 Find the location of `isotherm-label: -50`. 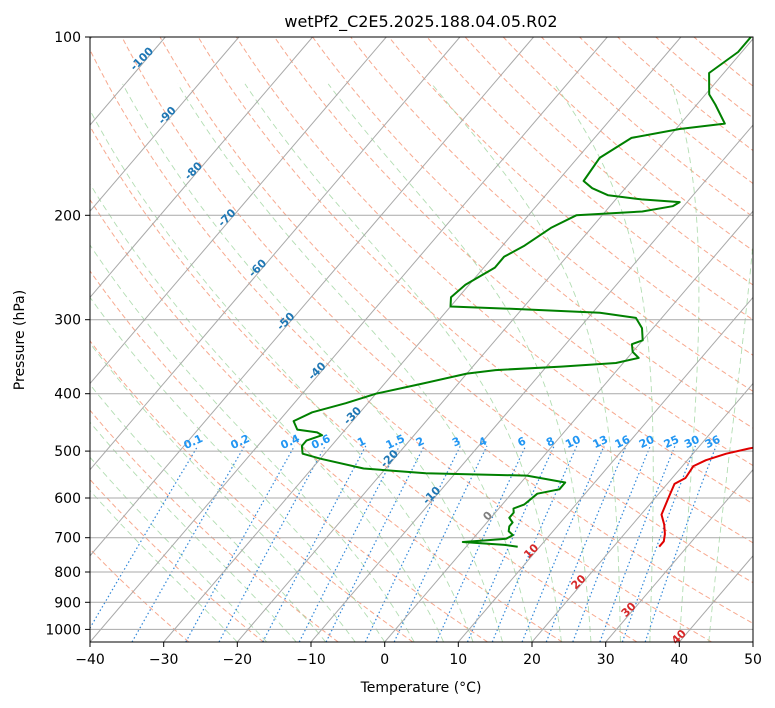

isotherm-label: -50 is located at coordinates (285, 321).